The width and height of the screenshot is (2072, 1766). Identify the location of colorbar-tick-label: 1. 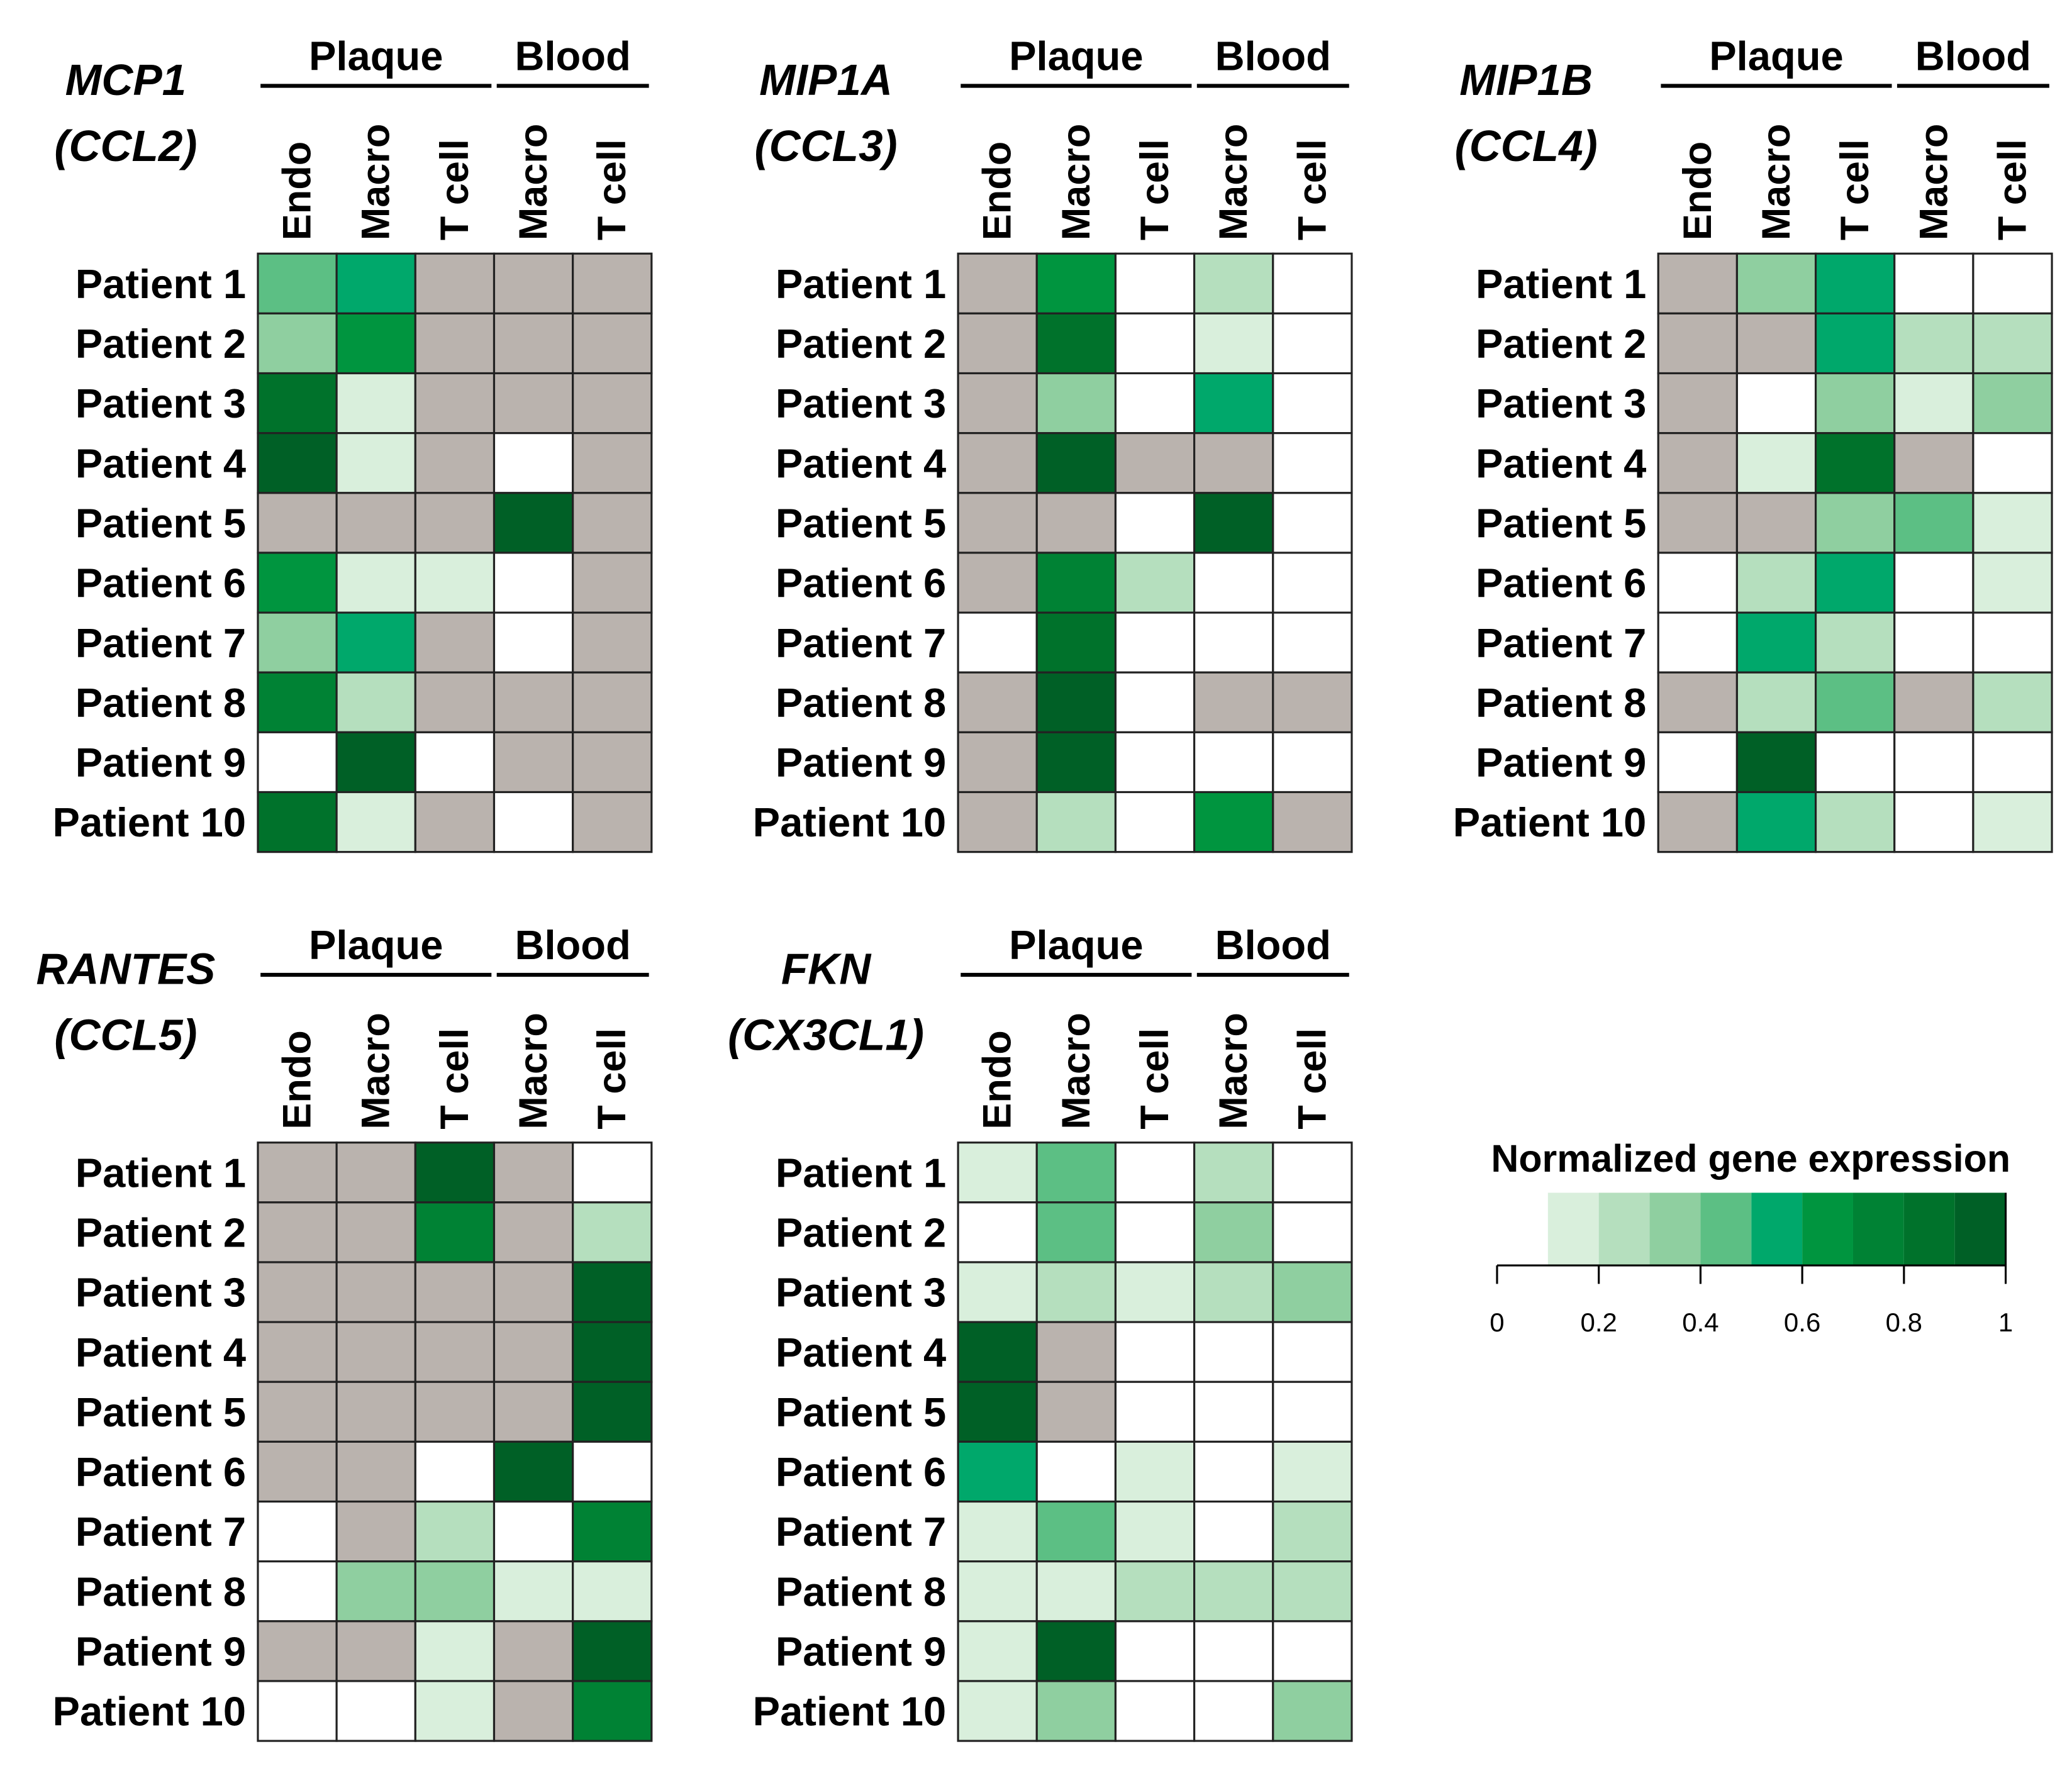
(2005, 1322).